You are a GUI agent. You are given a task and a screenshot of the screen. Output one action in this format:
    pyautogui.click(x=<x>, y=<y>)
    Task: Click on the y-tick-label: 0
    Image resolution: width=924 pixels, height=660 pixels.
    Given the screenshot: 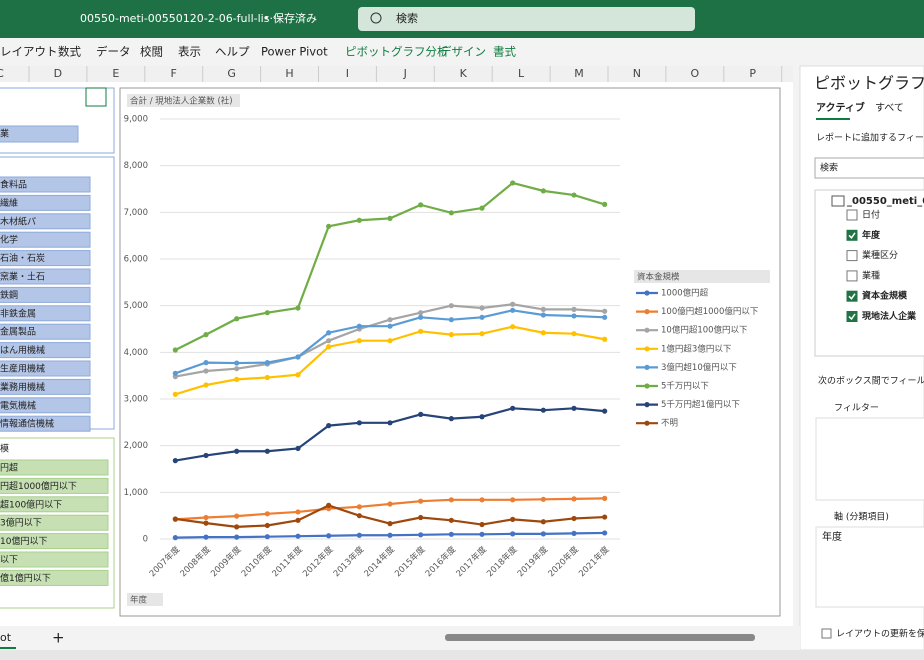 What is the action you would take?
    pyautogui.click(x=145, y=540)
    